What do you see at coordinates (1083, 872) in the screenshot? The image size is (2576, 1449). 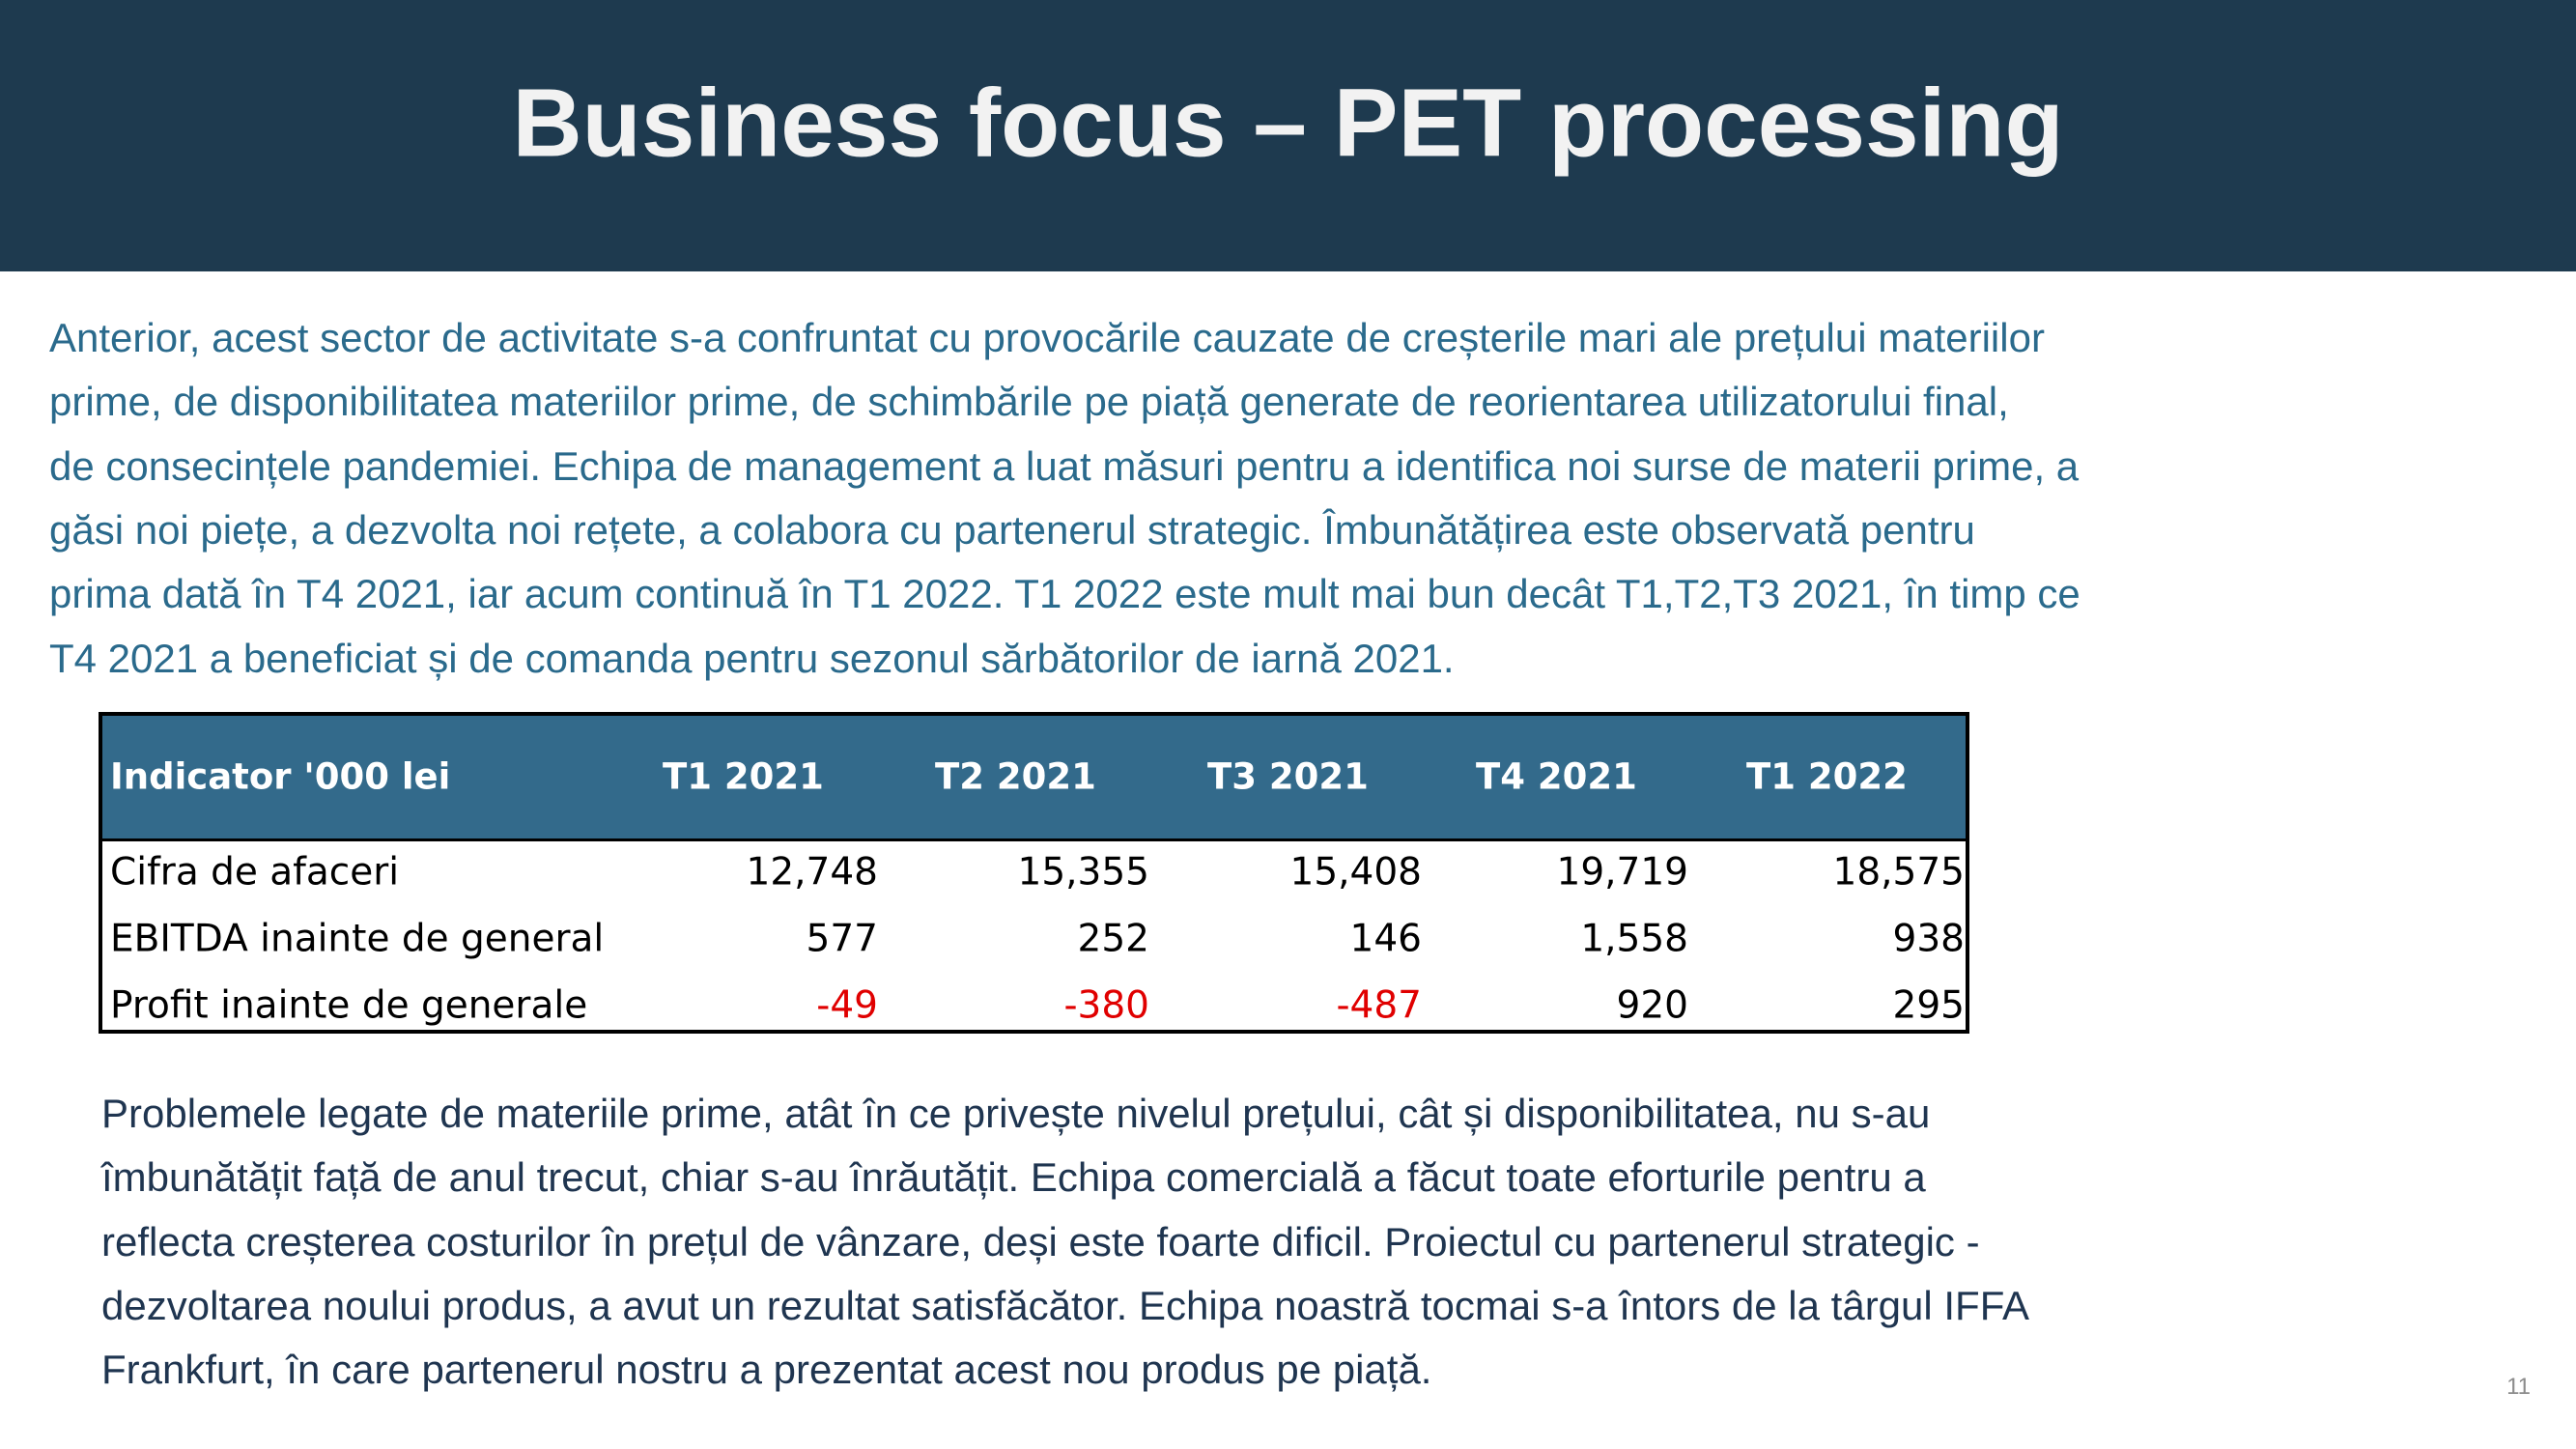 I see `table-cell: 15,355` at bounding box center [1083, 872].